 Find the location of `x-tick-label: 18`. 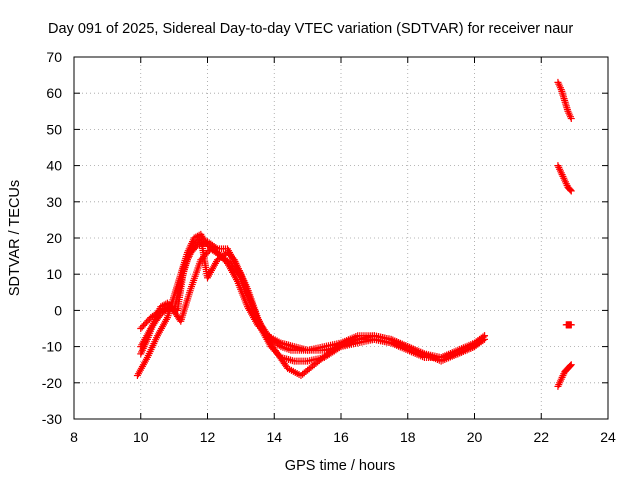

x-tick-label: 18 is located at coordinates (408, 437).